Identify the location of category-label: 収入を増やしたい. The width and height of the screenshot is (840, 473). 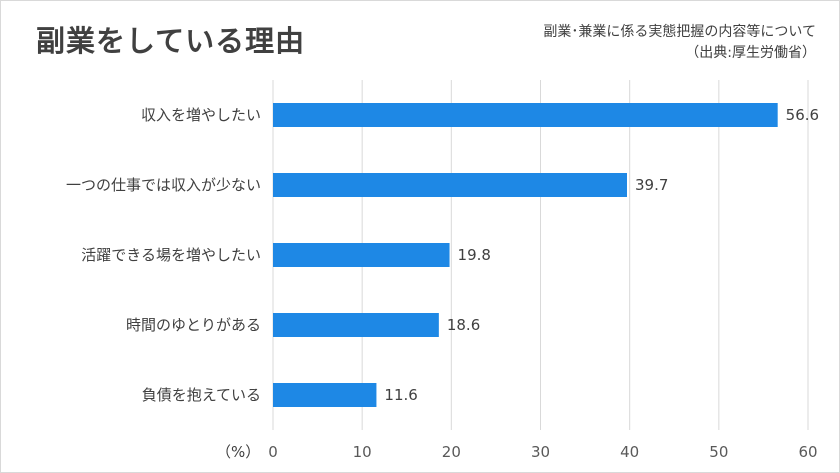
(201, 115).